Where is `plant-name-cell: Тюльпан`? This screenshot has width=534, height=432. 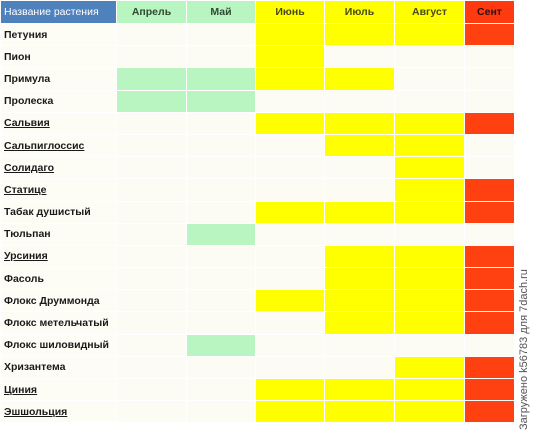
plant-name-cell: Тюльпан is located at coordinates (58, 234).